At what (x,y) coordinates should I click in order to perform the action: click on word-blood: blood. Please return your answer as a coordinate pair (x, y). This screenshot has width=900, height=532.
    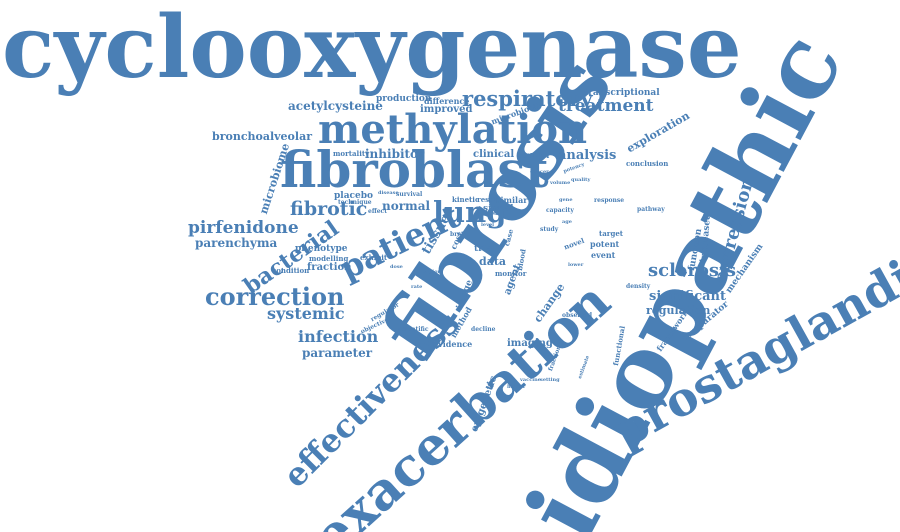
    Looking at the image, I should click on (521, 260).